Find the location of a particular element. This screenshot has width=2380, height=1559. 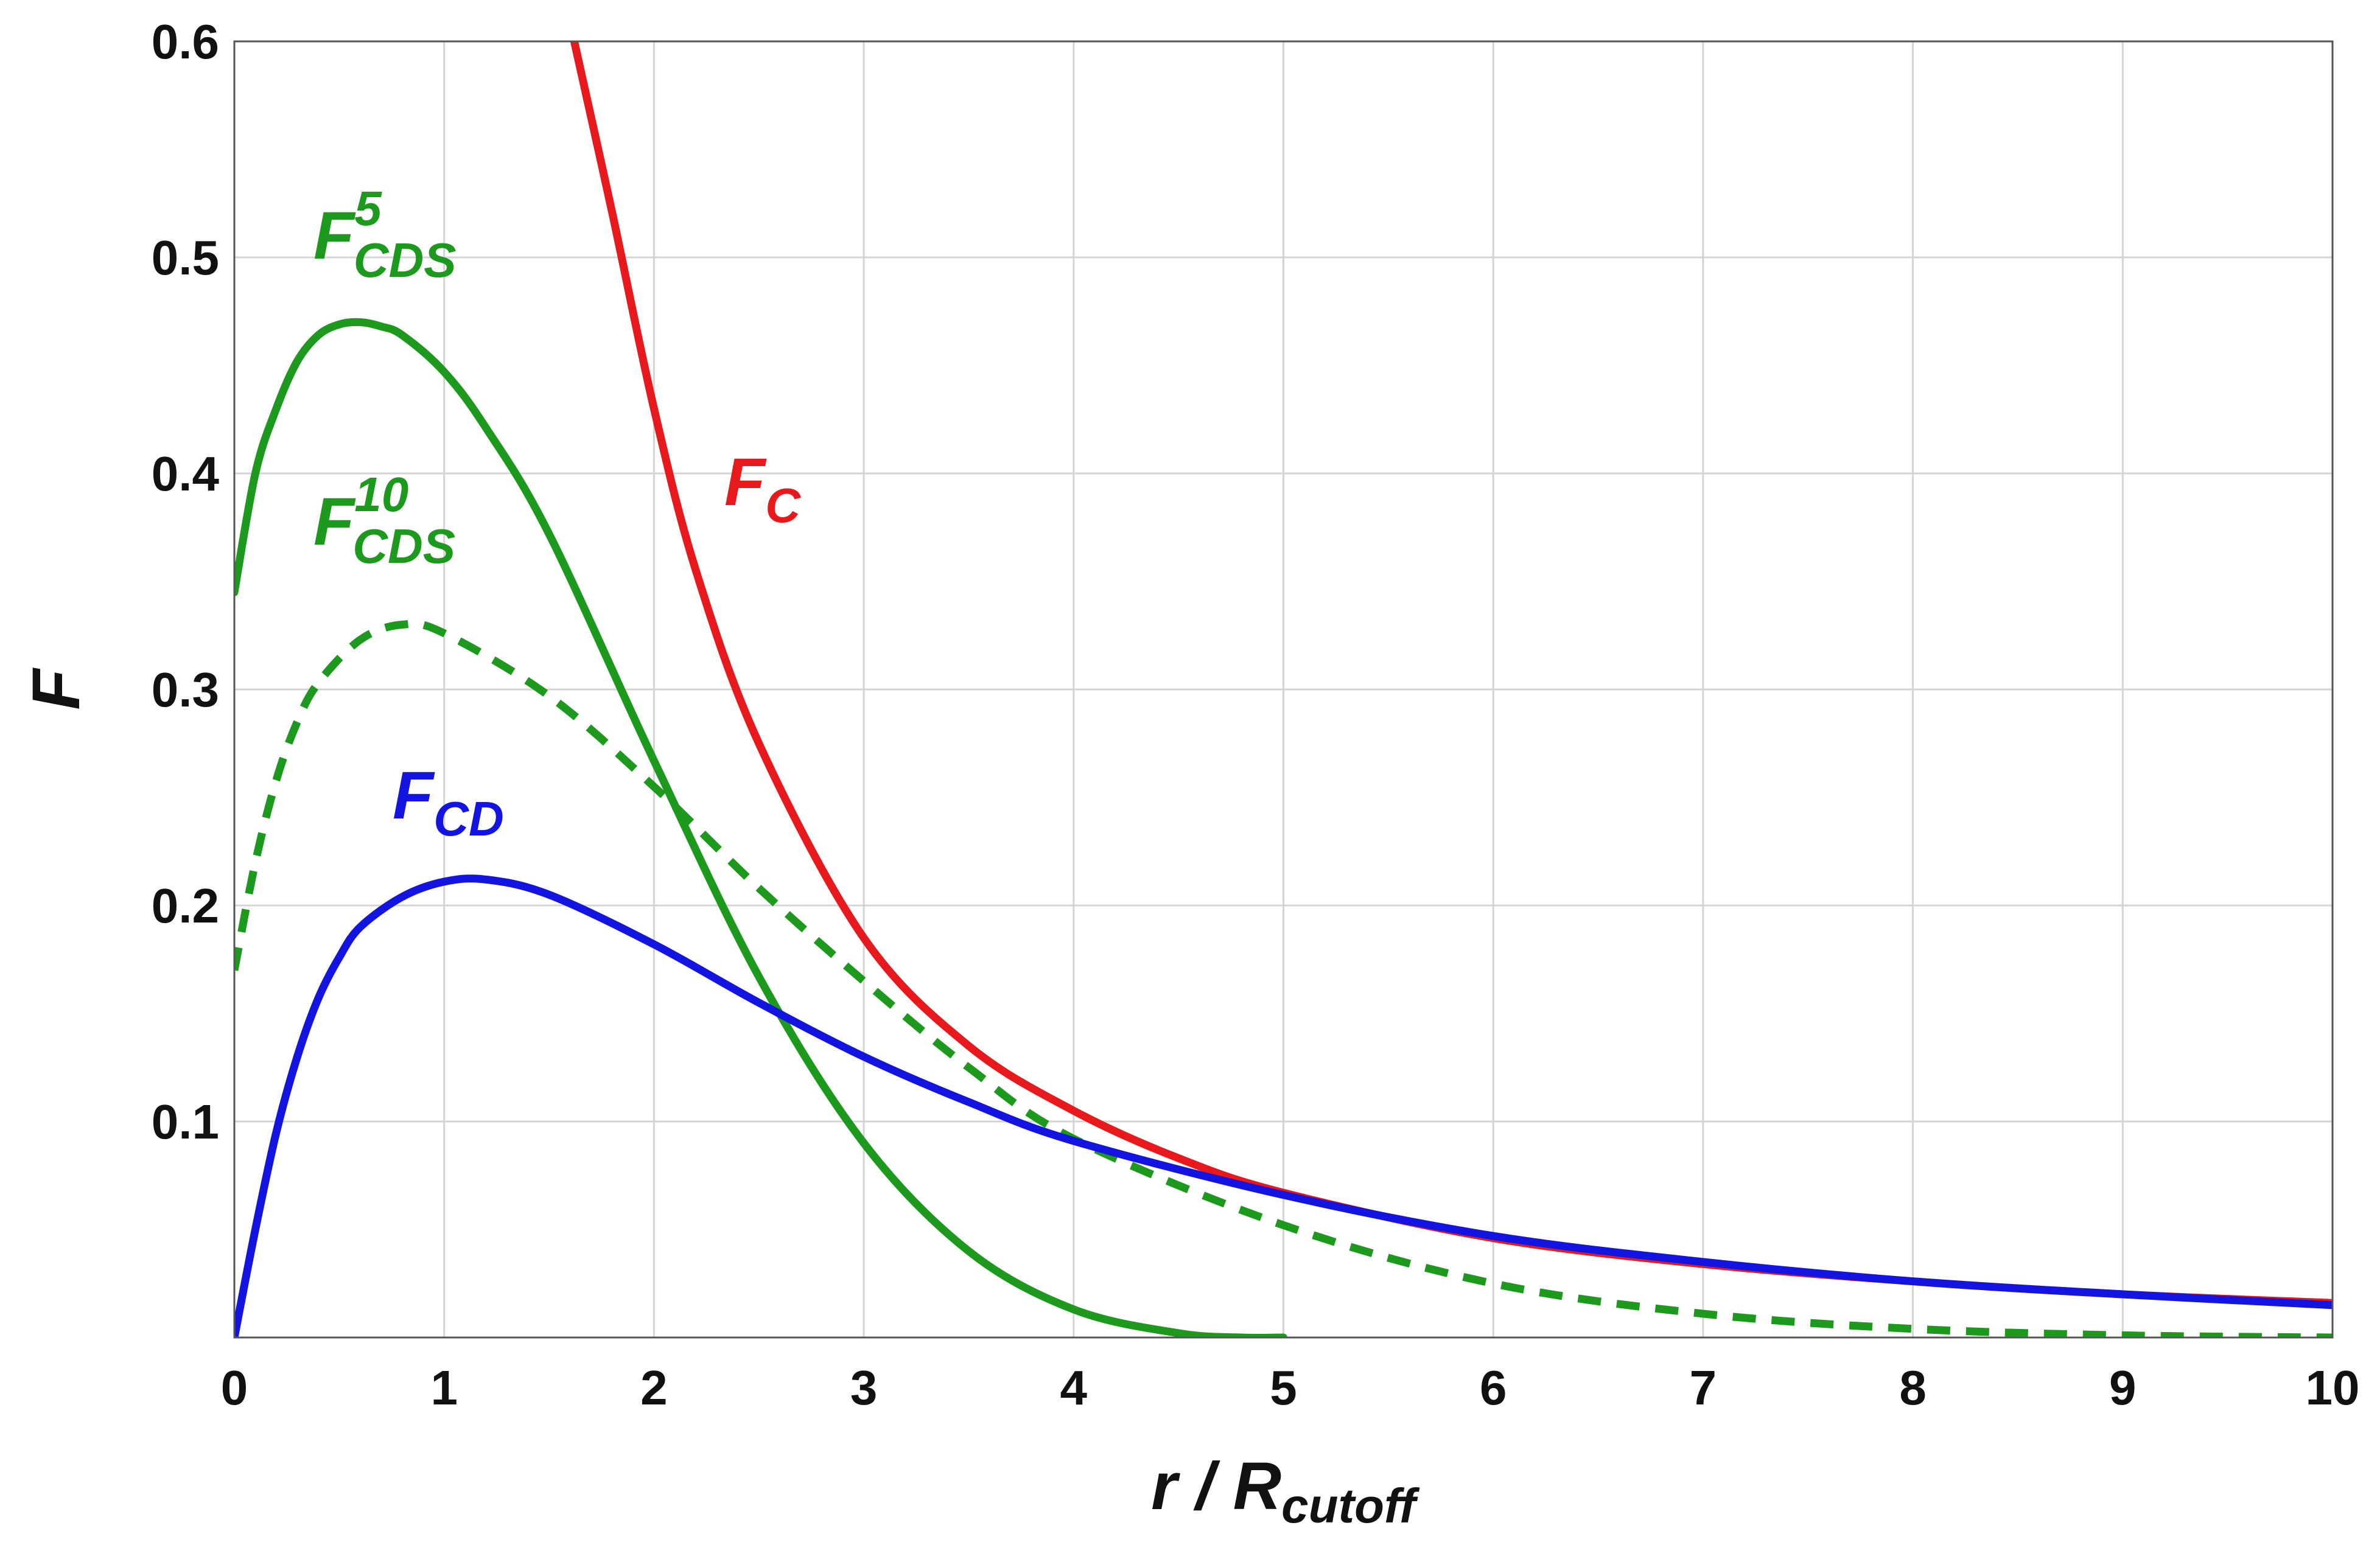

x-axis-title-sub: cutoff is located at coordinates (1351, 1506).